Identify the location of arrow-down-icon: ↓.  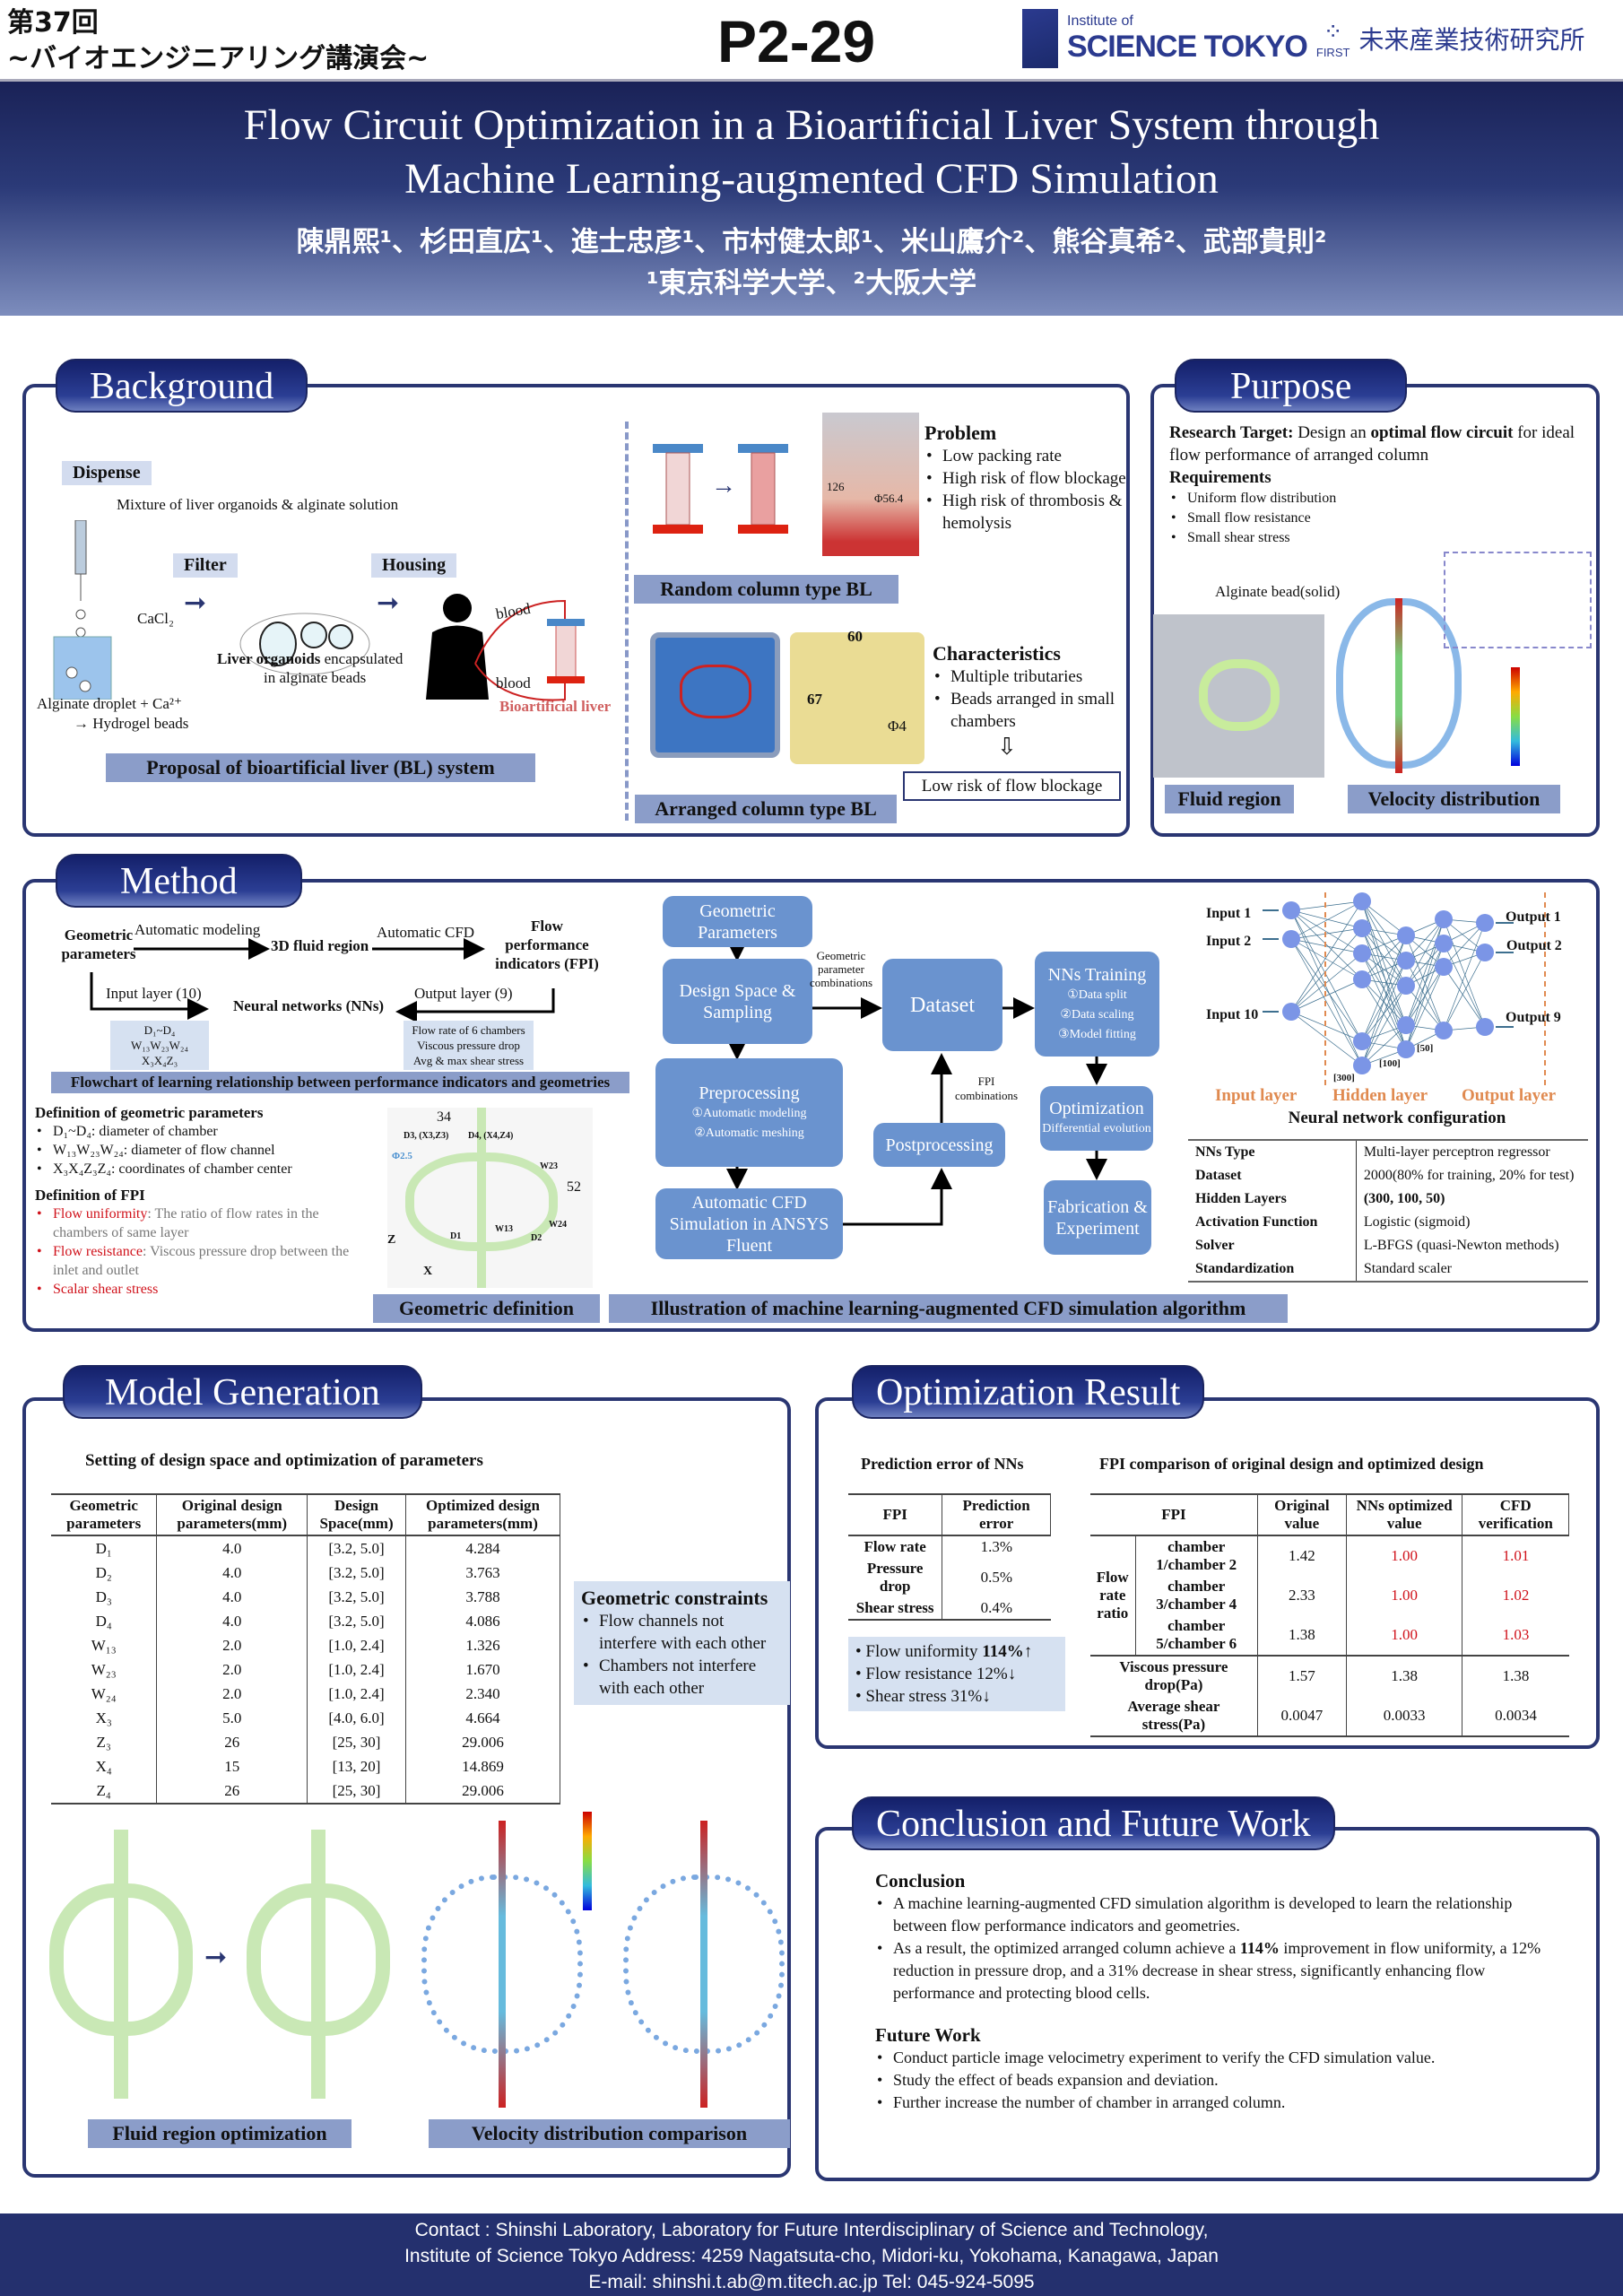
(986, 1696).